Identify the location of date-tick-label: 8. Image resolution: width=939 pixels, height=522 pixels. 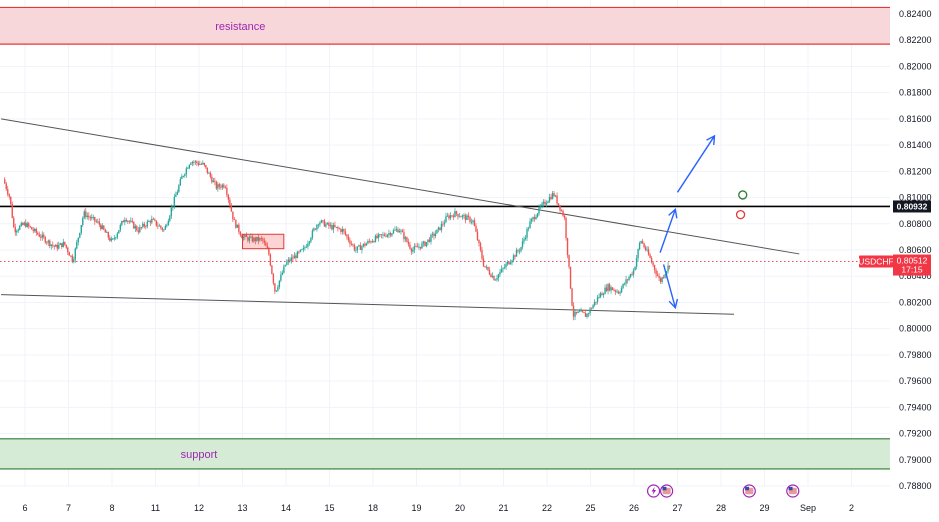
(111, 508).